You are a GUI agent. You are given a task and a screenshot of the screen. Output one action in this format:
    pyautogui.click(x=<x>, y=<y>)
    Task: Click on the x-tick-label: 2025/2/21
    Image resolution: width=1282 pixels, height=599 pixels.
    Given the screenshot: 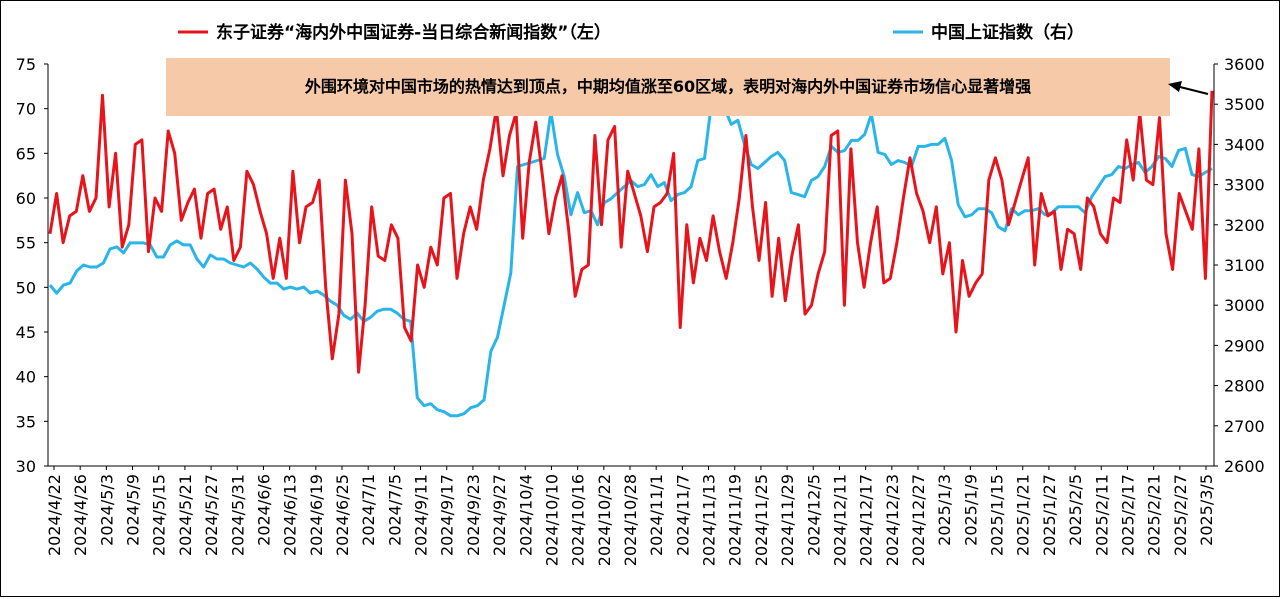 What is the action you would take?
    pyautogui.click(x=1154, y=515)
    